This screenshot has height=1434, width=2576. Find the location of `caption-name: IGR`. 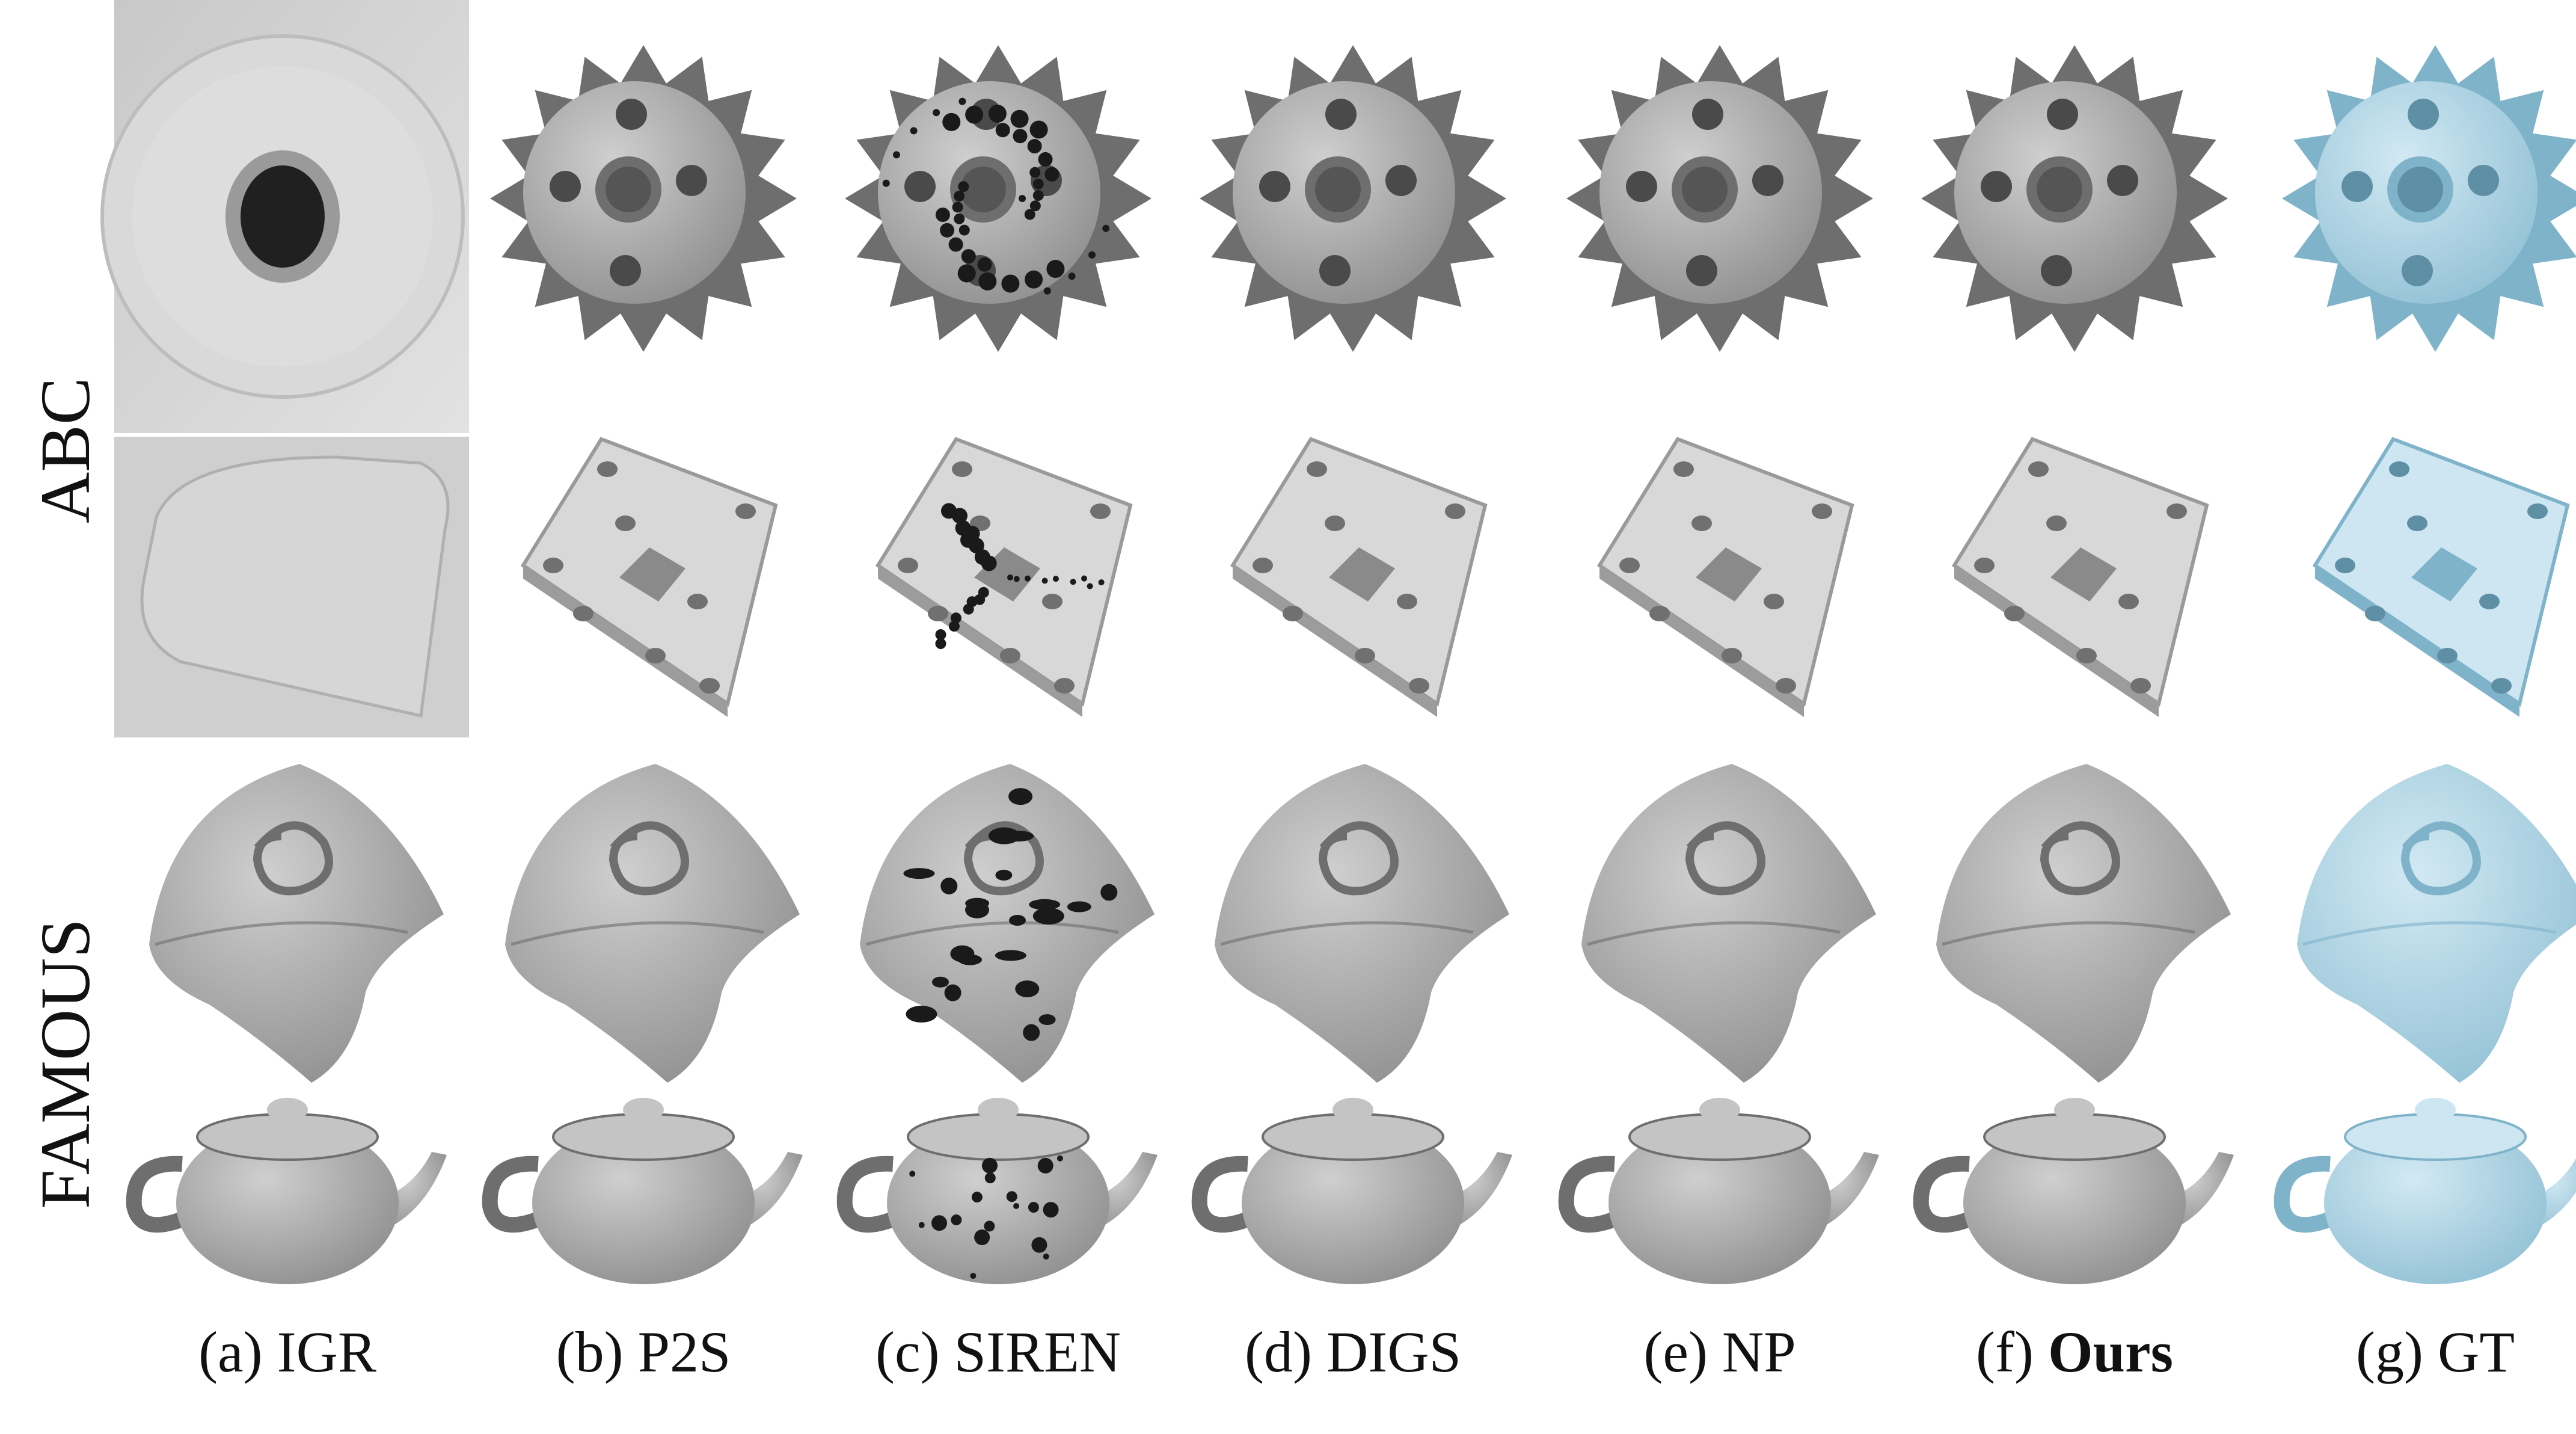

caption-name: IGR is located at coordinates (326, 1352).